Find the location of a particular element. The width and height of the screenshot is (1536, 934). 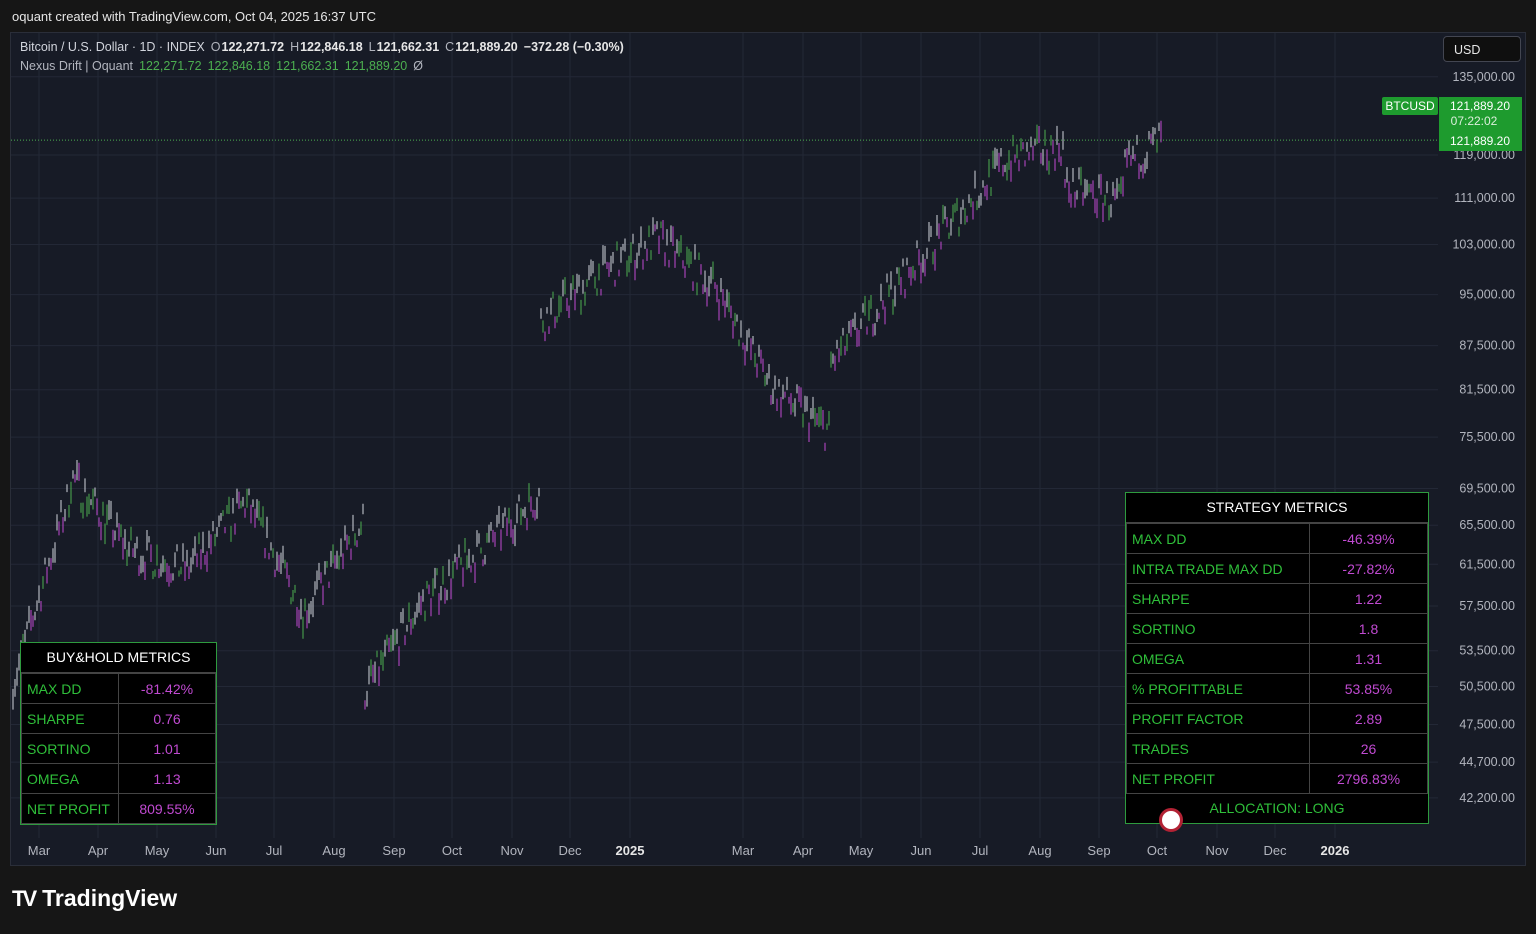

metrics-row: INTRA TRADE MAX DD -27.82% is located at coordinates (1277, 568).